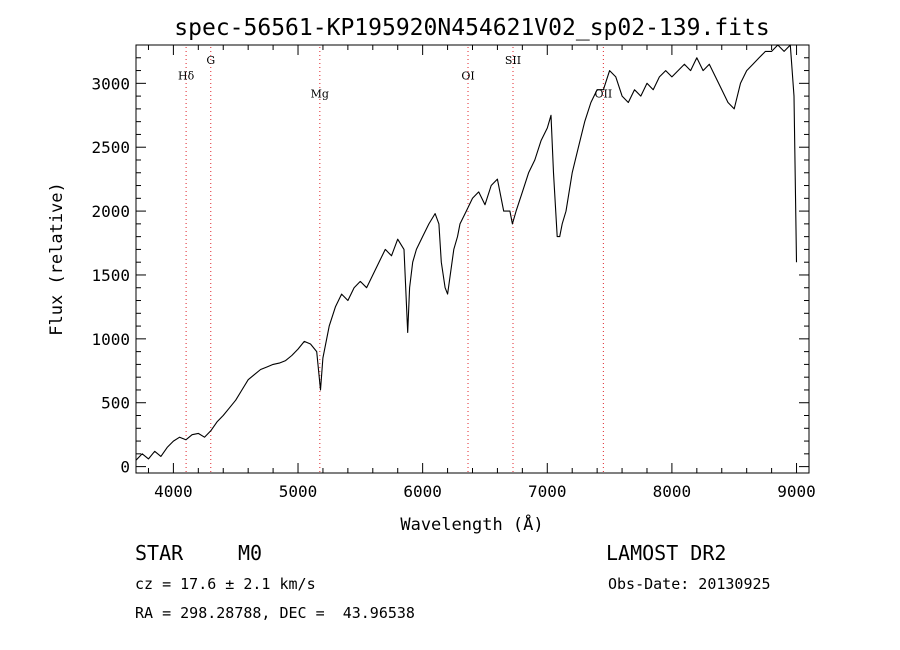 The width and height of the screenshot is (900, 650). What do you see at coordinates (110, 83) in the screenshot?
I see `y-tick-label-3000: 3000` at bounding box center [110, 83].